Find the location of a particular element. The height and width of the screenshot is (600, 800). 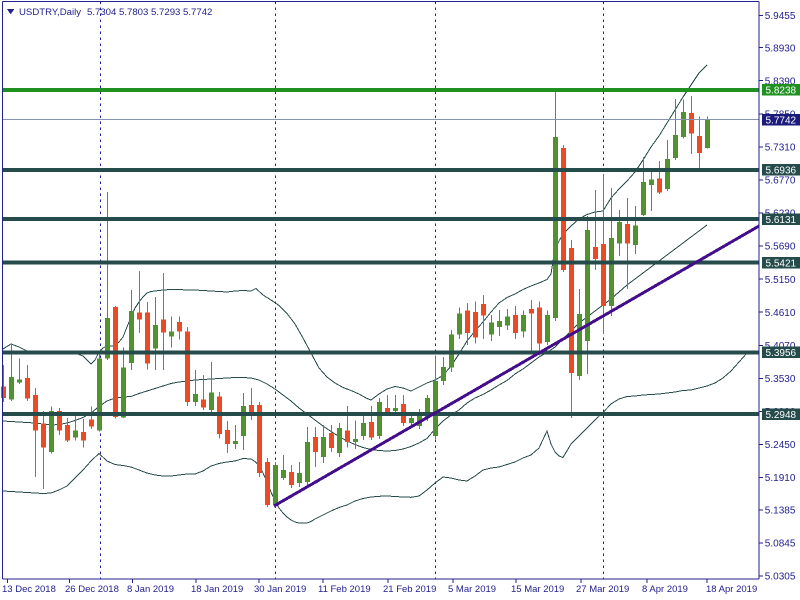

svg-text: 11 Feb 2019 is located at coordinates (344, 589).